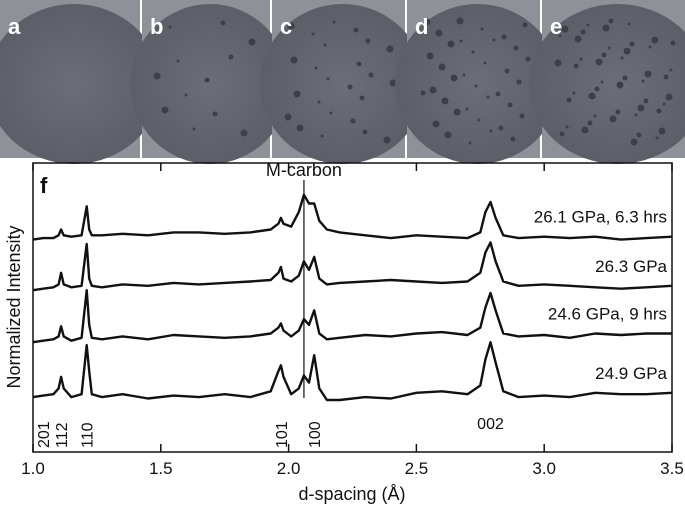 The image size is (685, 507). What do you see at coordinates (44, 185) in the screenshot?
I see `panel-label: f` at bounding box center [44, 185].